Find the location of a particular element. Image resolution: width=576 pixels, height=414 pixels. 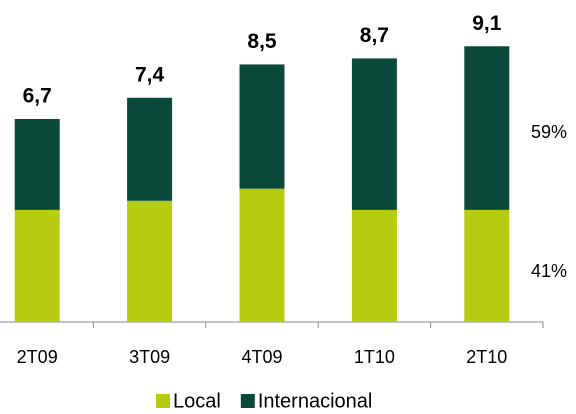

total-label: 9,1 is located at coordinates (487, 23).